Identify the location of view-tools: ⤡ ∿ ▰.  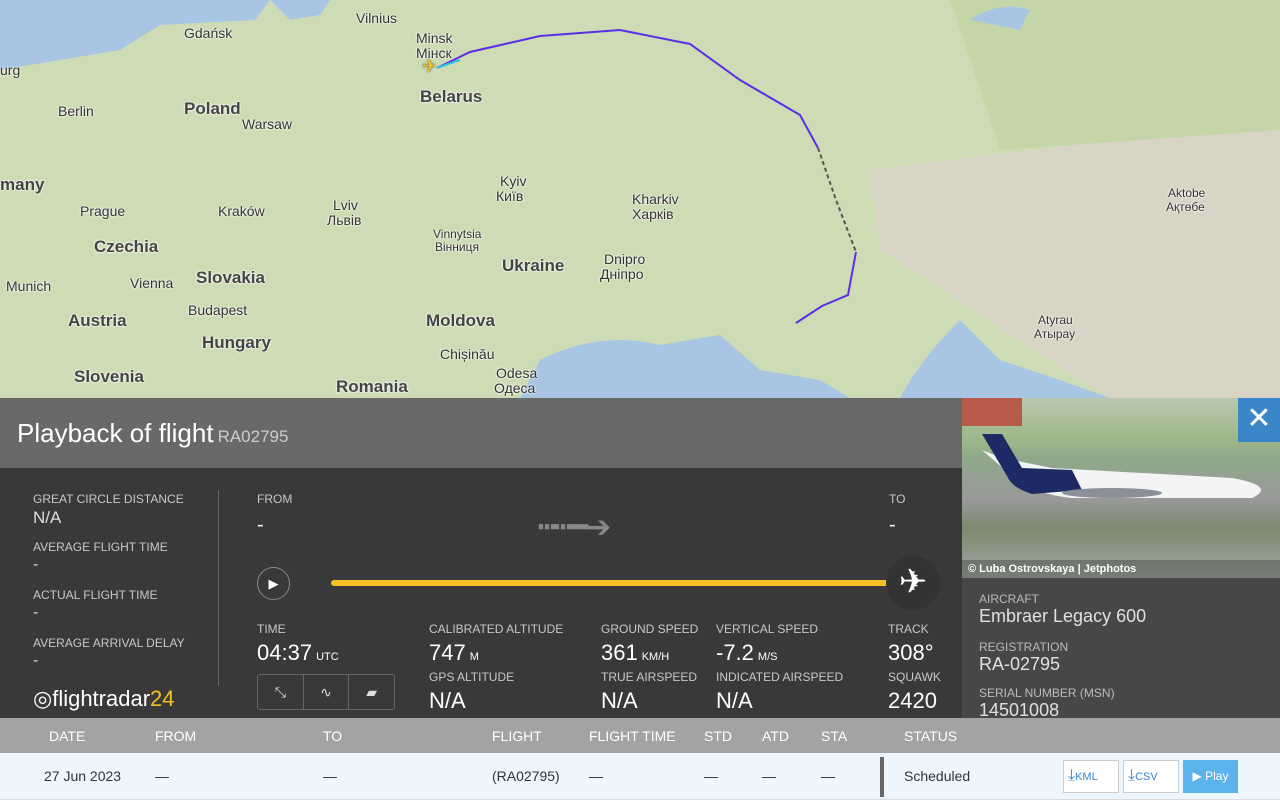
(326, 692).